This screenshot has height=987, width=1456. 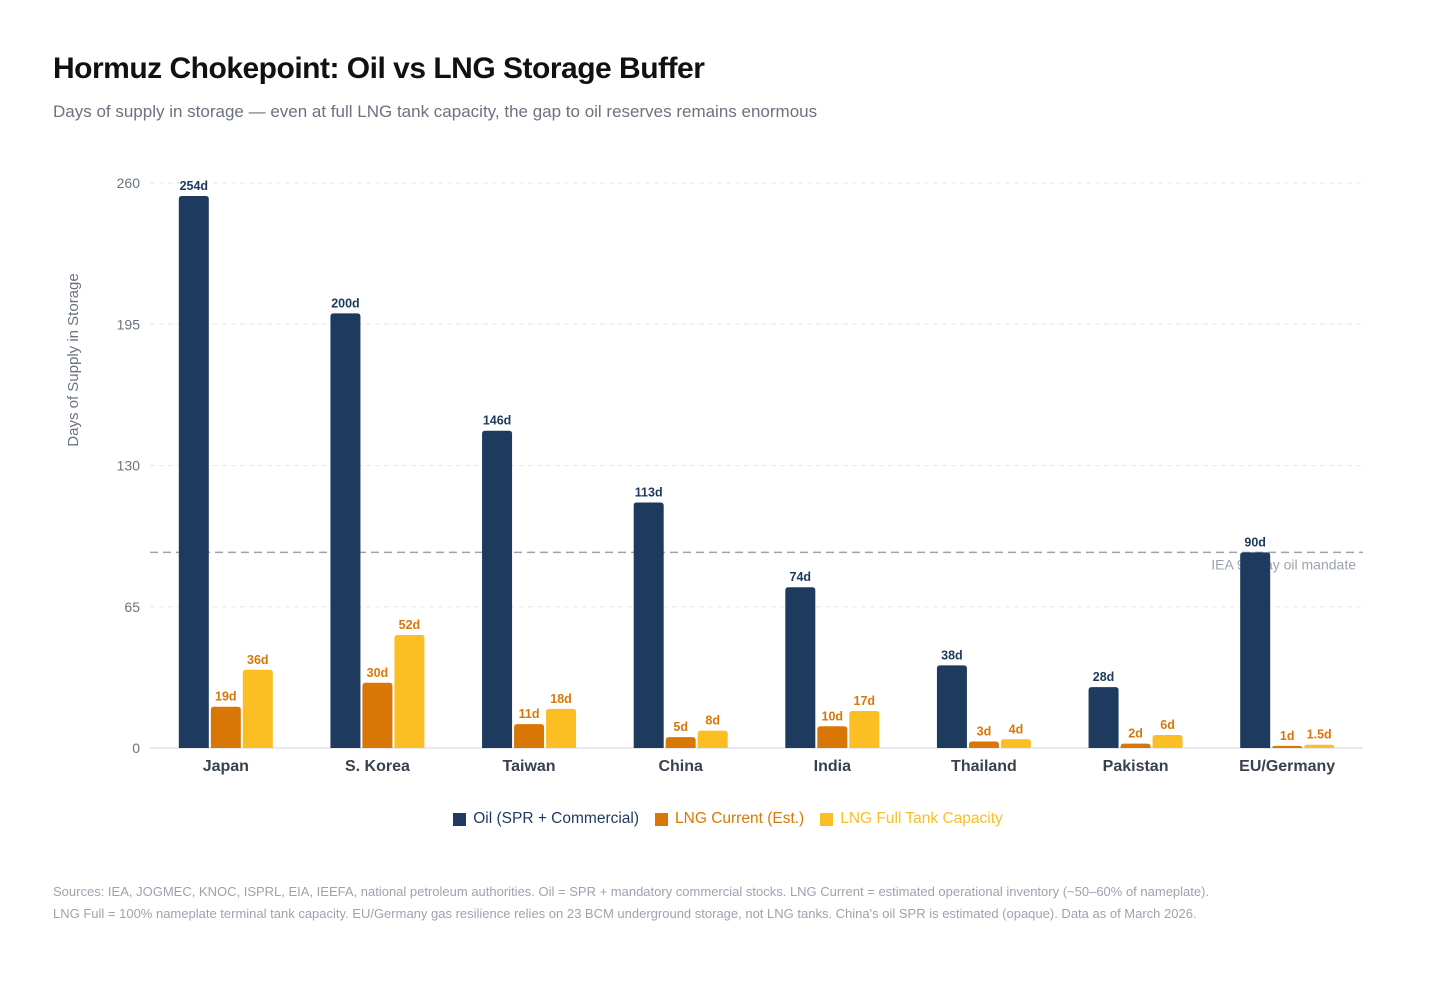 What do you see at coordinates (827, 819) in the screenshot?
I see `legend-swatch-lng-full` at bounding box center [827, 819].